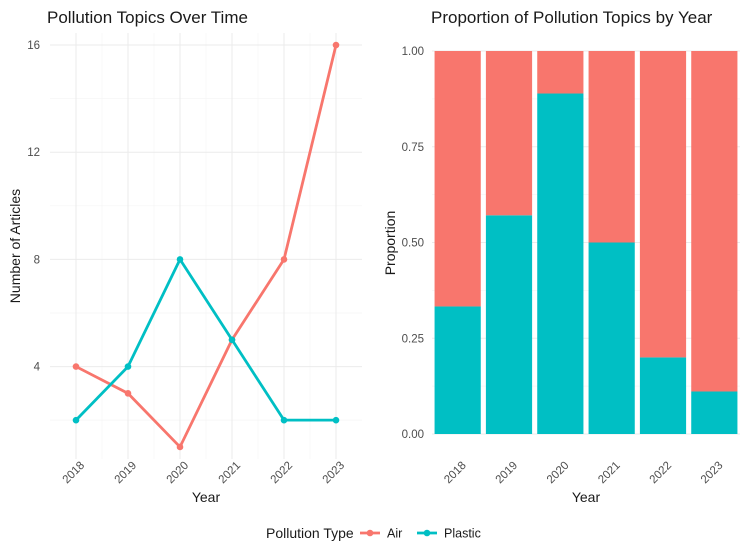 This screenshot has width=750, height=550. Describe the element at coordinates (205, 339) in the screenshot. I see `series-line-plastic` at that location.